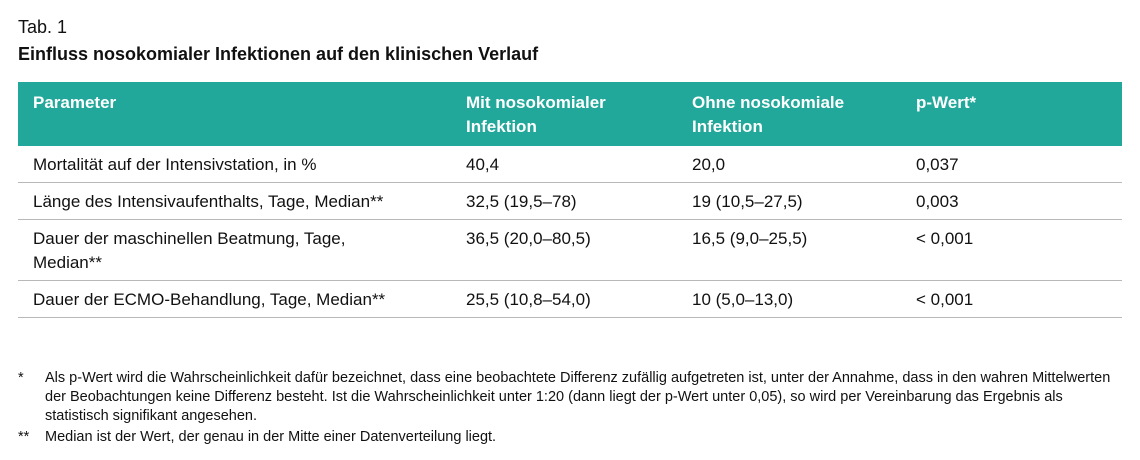 This screenshot has height=460, width=1140. Describe the element at coordinates (709, 164) in the screenshot. I see `cell-text: 20,0` at that location.